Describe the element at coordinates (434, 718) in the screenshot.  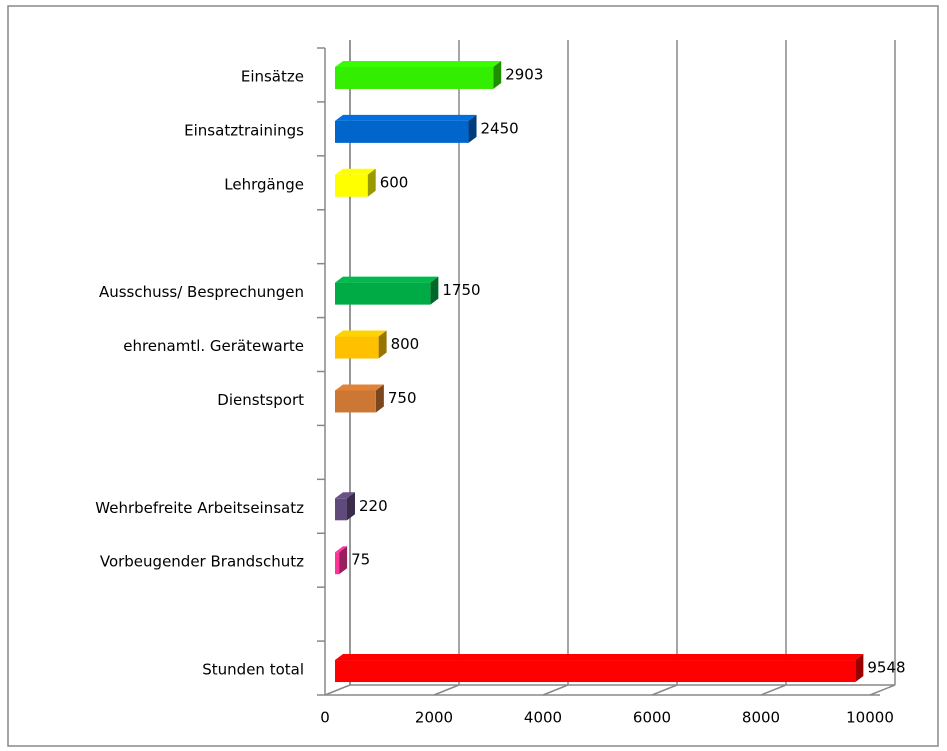
I see `x-tick-label: 2000` at that location.